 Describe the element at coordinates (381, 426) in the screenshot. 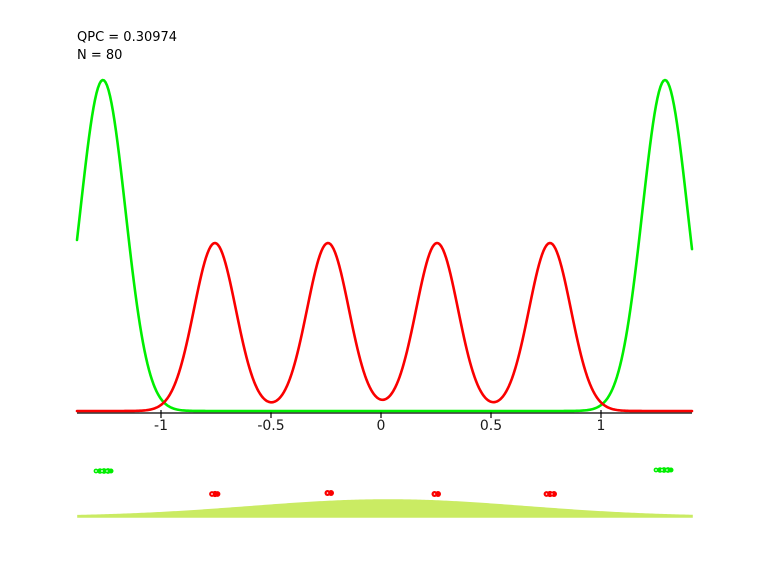

I see `x-axis-tick-label: 0` at that location.